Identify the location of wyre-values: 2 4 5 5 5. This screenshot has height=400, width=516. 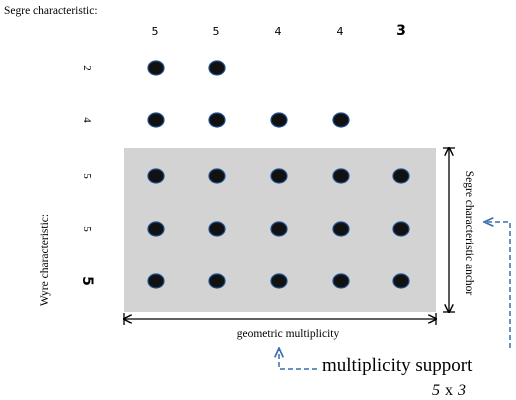
(87, 175).